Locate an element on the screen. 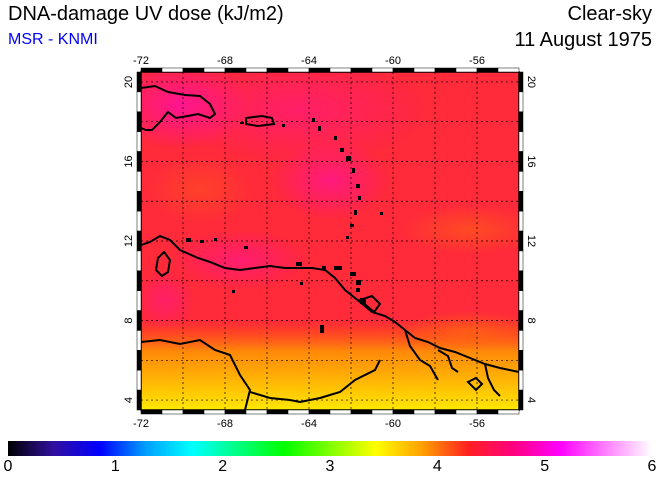  longitude-labels-top: -72 -68 -64 -60 -56 is located at coordinates (309, 61).